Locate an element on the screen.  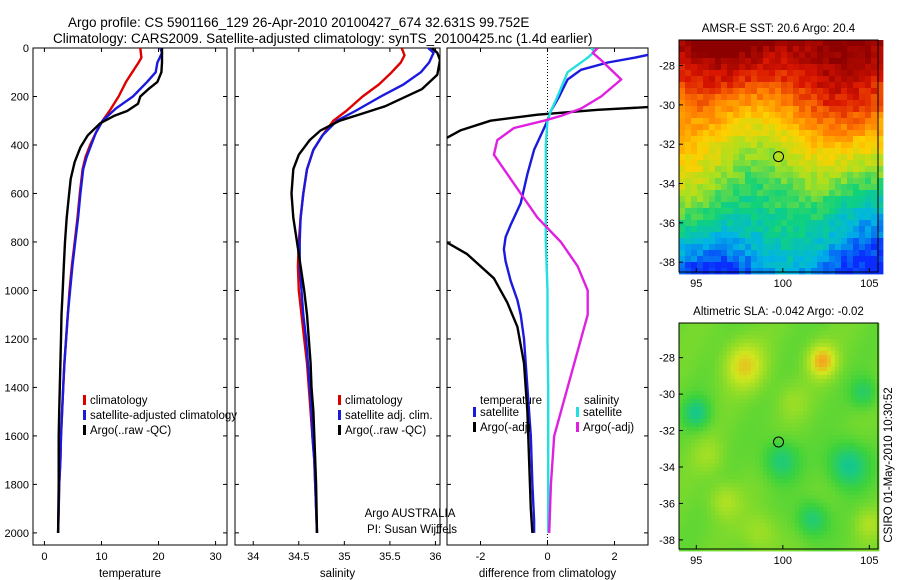
temperature-series-line is located at coordinates (110, 290).